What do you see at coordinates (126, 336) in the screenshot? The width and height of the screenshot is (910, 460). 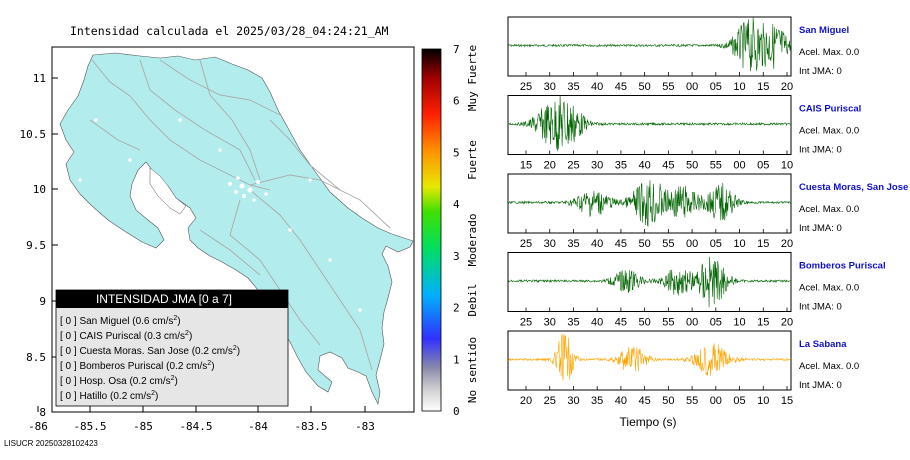 I see `legend-item: [ 0 ] CAIS Puriscal (0.3 cm/s2)` at bounding box center [126, 336].